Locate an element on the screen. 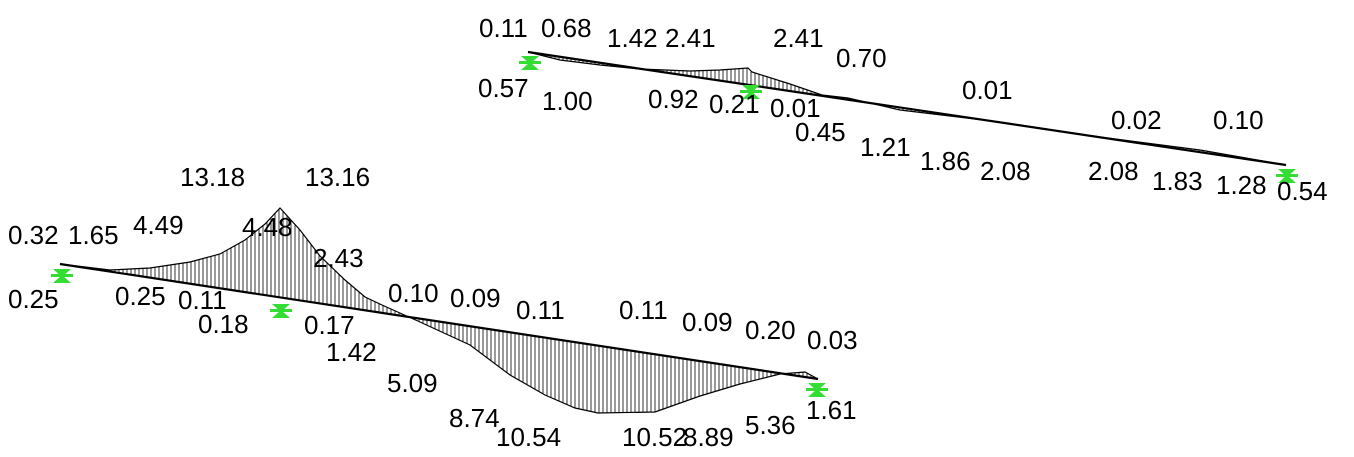  moment-value-label: 0.45 is located at coordinates (820, 132).